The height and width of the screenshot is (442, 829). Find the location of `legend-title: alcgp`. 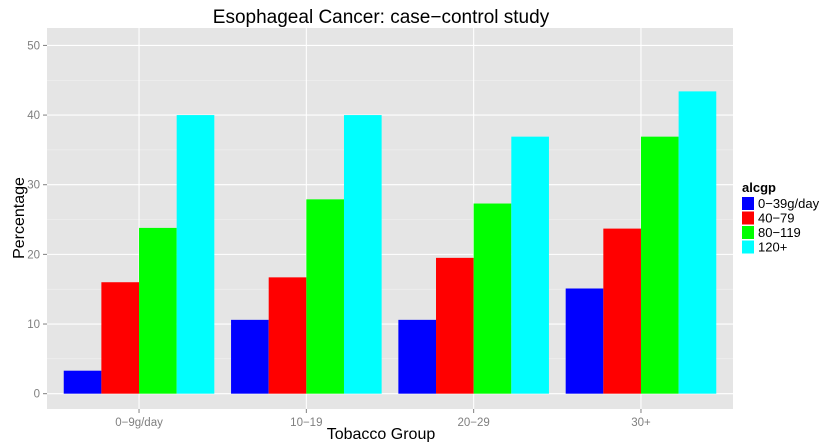

legend-title: alcgp is located at coordinates (759, 187).